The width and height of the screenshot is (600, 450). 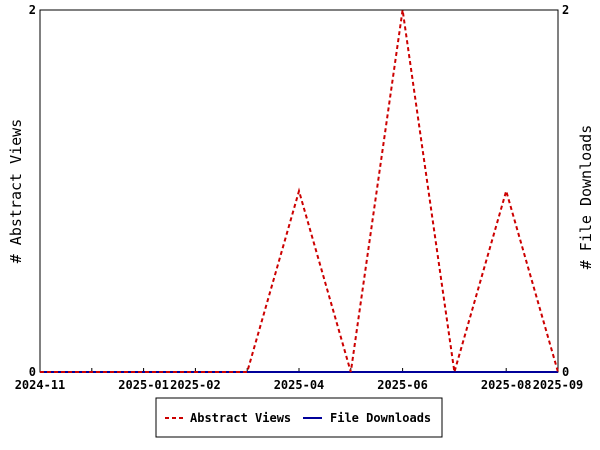 I want to click on x-tick-label: 2025-09, so click(x=558, y=385).